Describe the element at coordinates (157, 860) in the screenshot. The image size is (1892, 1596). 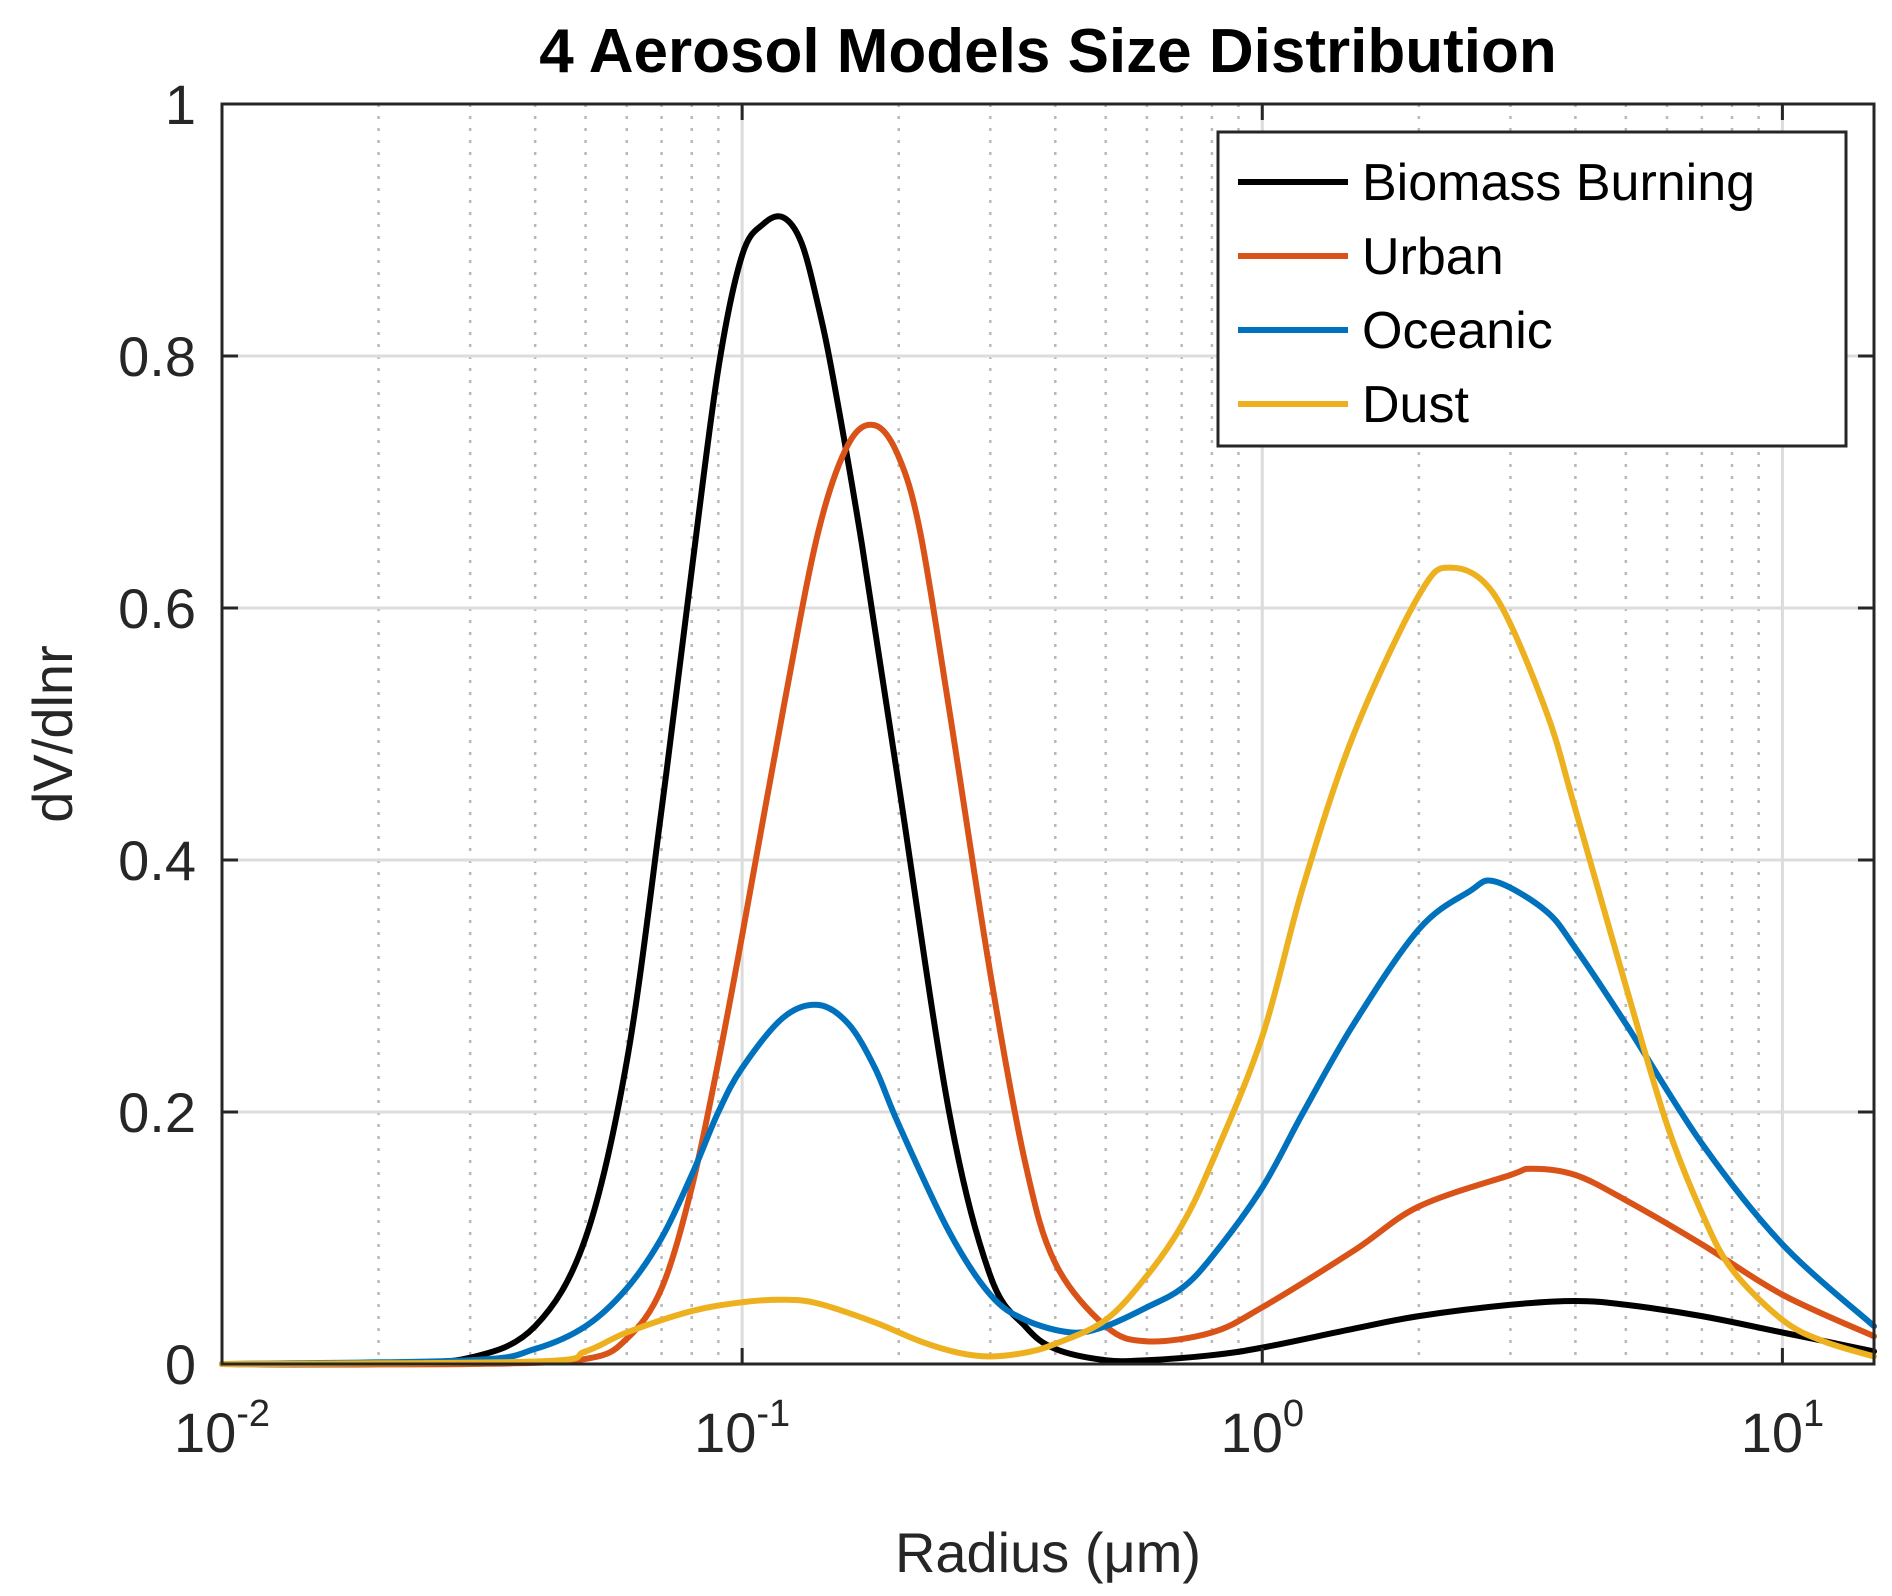
I see `y-tick-label: 0.4` at that location.